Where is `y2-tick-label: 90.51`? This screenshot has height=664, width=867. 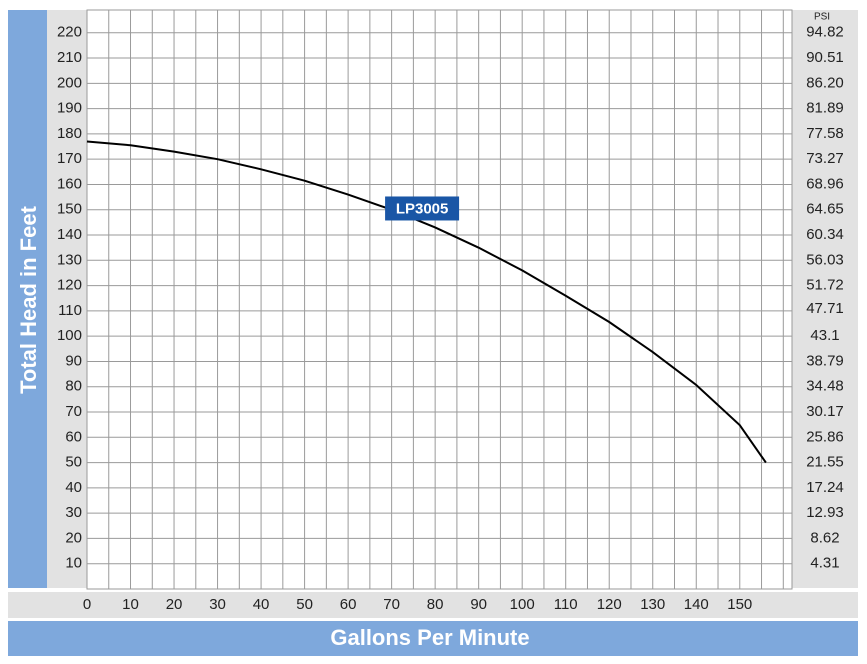
y2-tick-label: 90.51 is located at coordinates (825, 57).